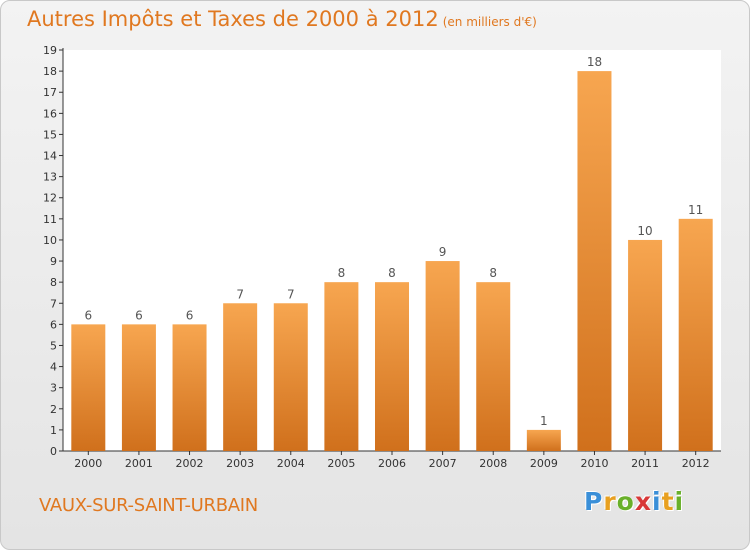  Describe the element at coordinates (50, 240) in the screenshot. I see `y-tick-label: 10` at that location.